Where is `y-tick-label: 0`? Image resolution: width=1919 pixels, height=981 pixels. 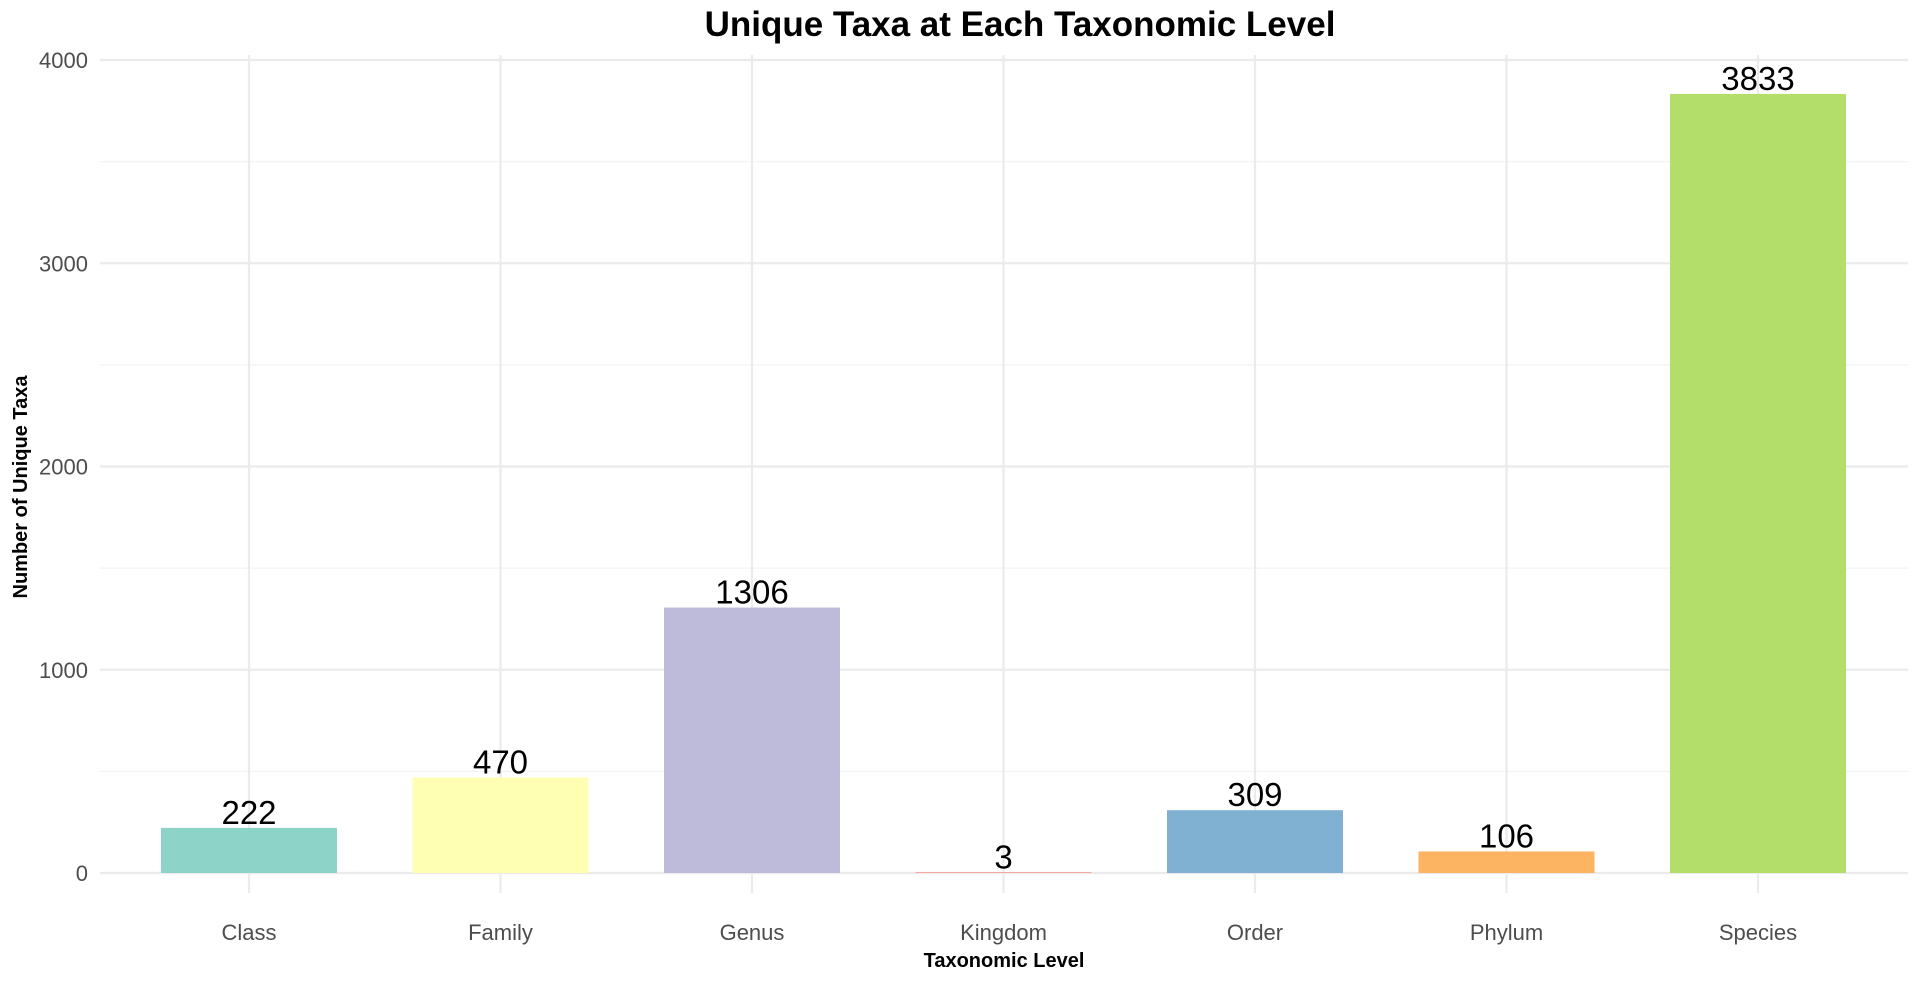
y-tick-label: 0 is located at coordinates (82, 873).